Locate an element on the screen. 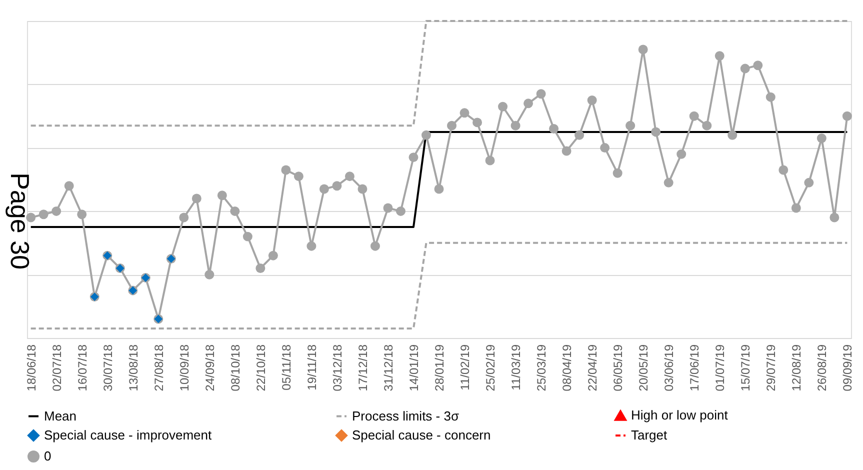 Image resolution: width=863 pixels, height=470 pixels. x-tick-label: 22/04/19 is located at coordinates (593, 368).